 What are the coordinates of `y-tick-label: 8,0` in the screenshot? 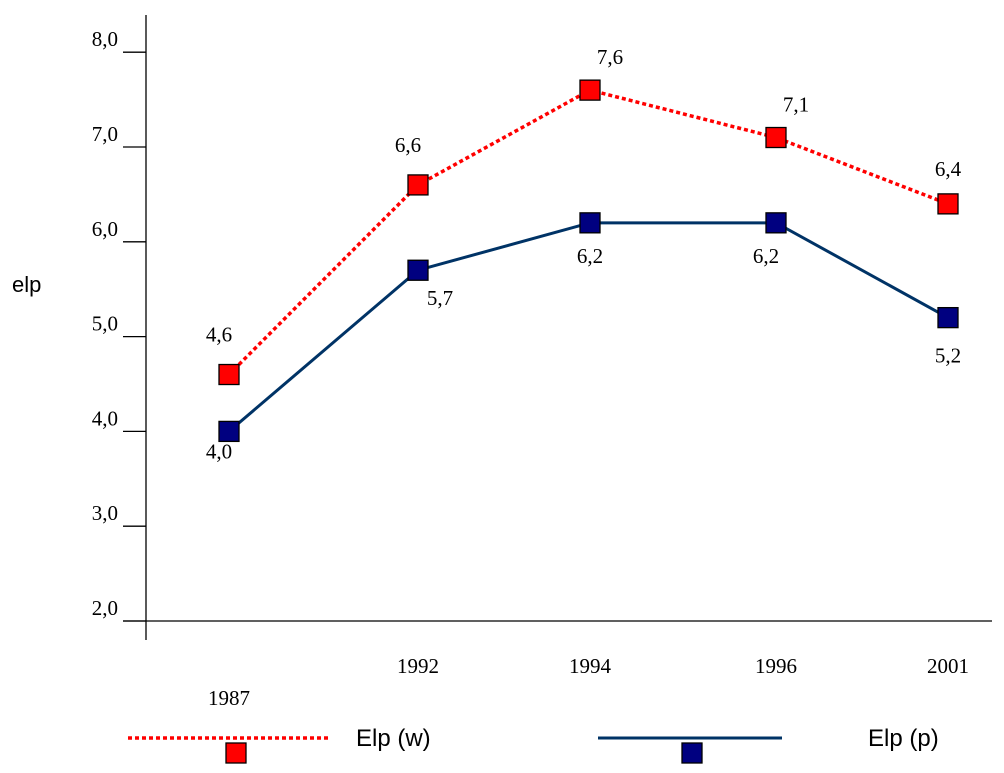 It's located at (105, 39).